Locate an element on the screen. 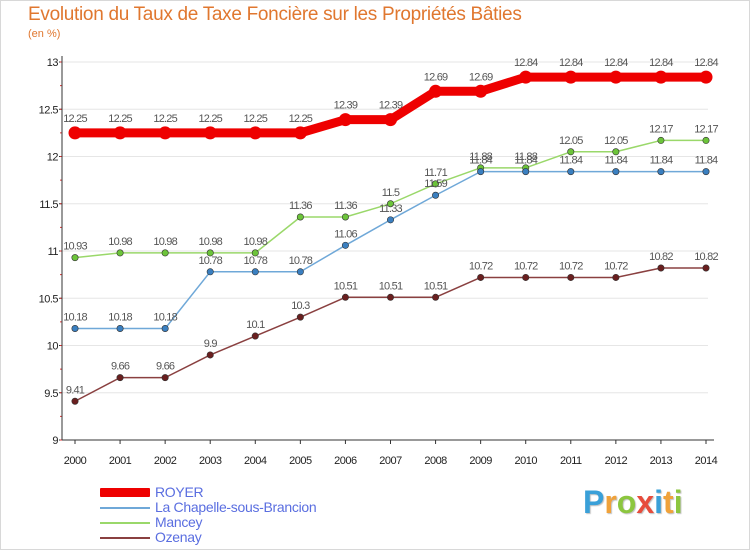 The image size is (750, 550). data-label: 9.9 is located at coordinates (211, 344).